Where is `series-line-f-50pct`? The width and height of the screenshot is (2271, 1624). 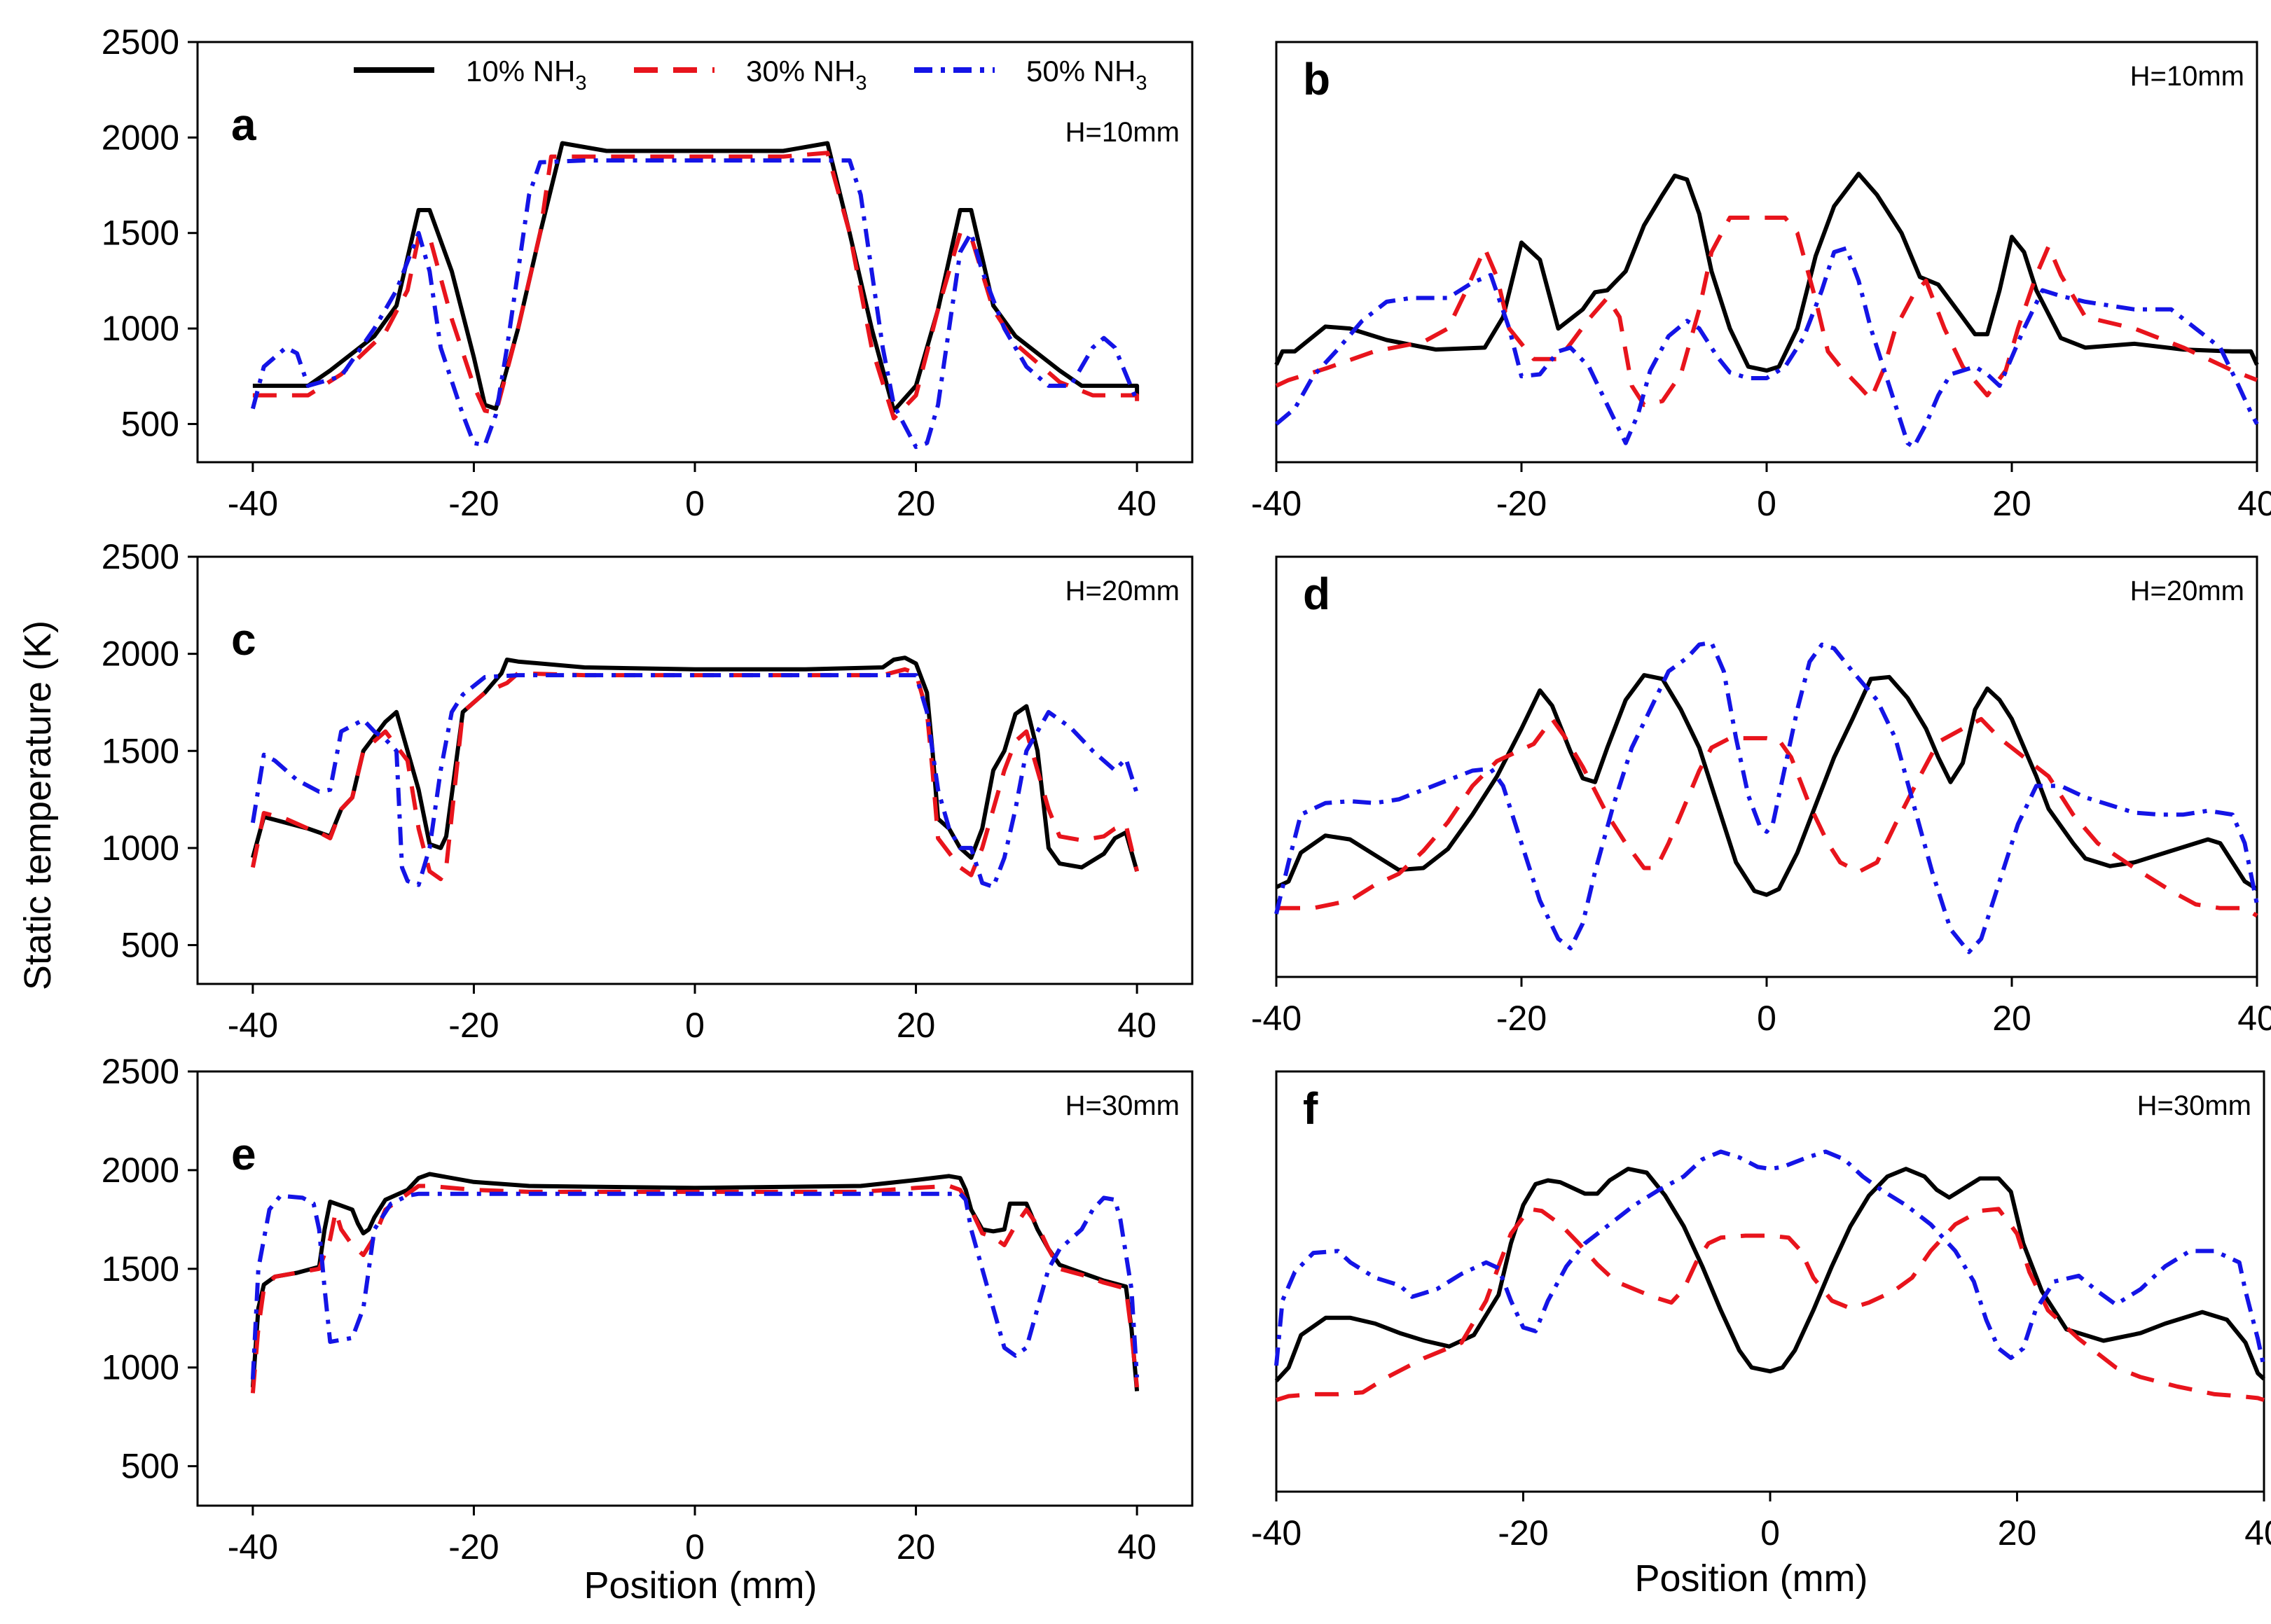 series-line-f-50pct is located at coordinates (1770, 1258).